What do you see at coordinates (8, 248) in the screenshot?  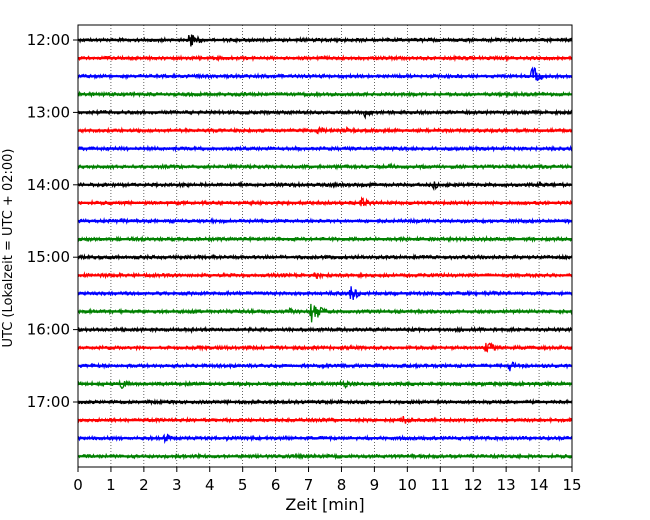 I see `y-axis-label: UTC (Lokalzeit = UTC + 02:00)` at bounding box center [8, 248].